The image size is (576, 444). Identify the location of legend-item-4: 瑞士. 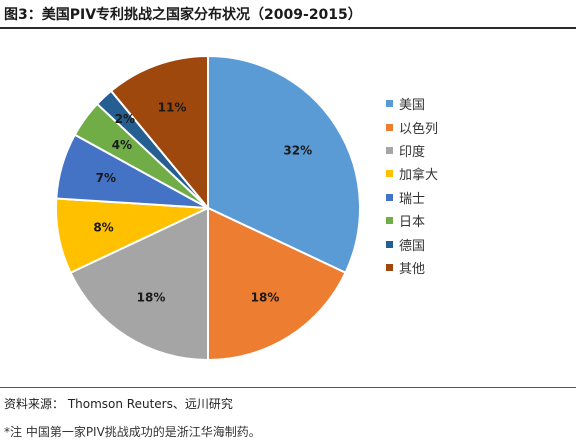
(412, 197).